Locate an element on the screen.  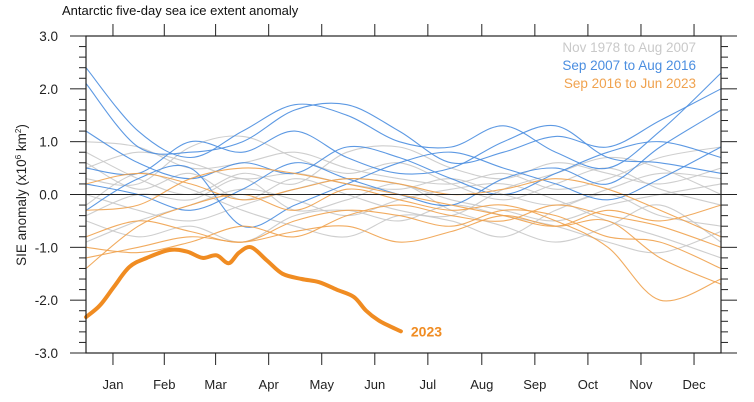
y-tick-label: -2.0 is located at coordinates (46, 300).